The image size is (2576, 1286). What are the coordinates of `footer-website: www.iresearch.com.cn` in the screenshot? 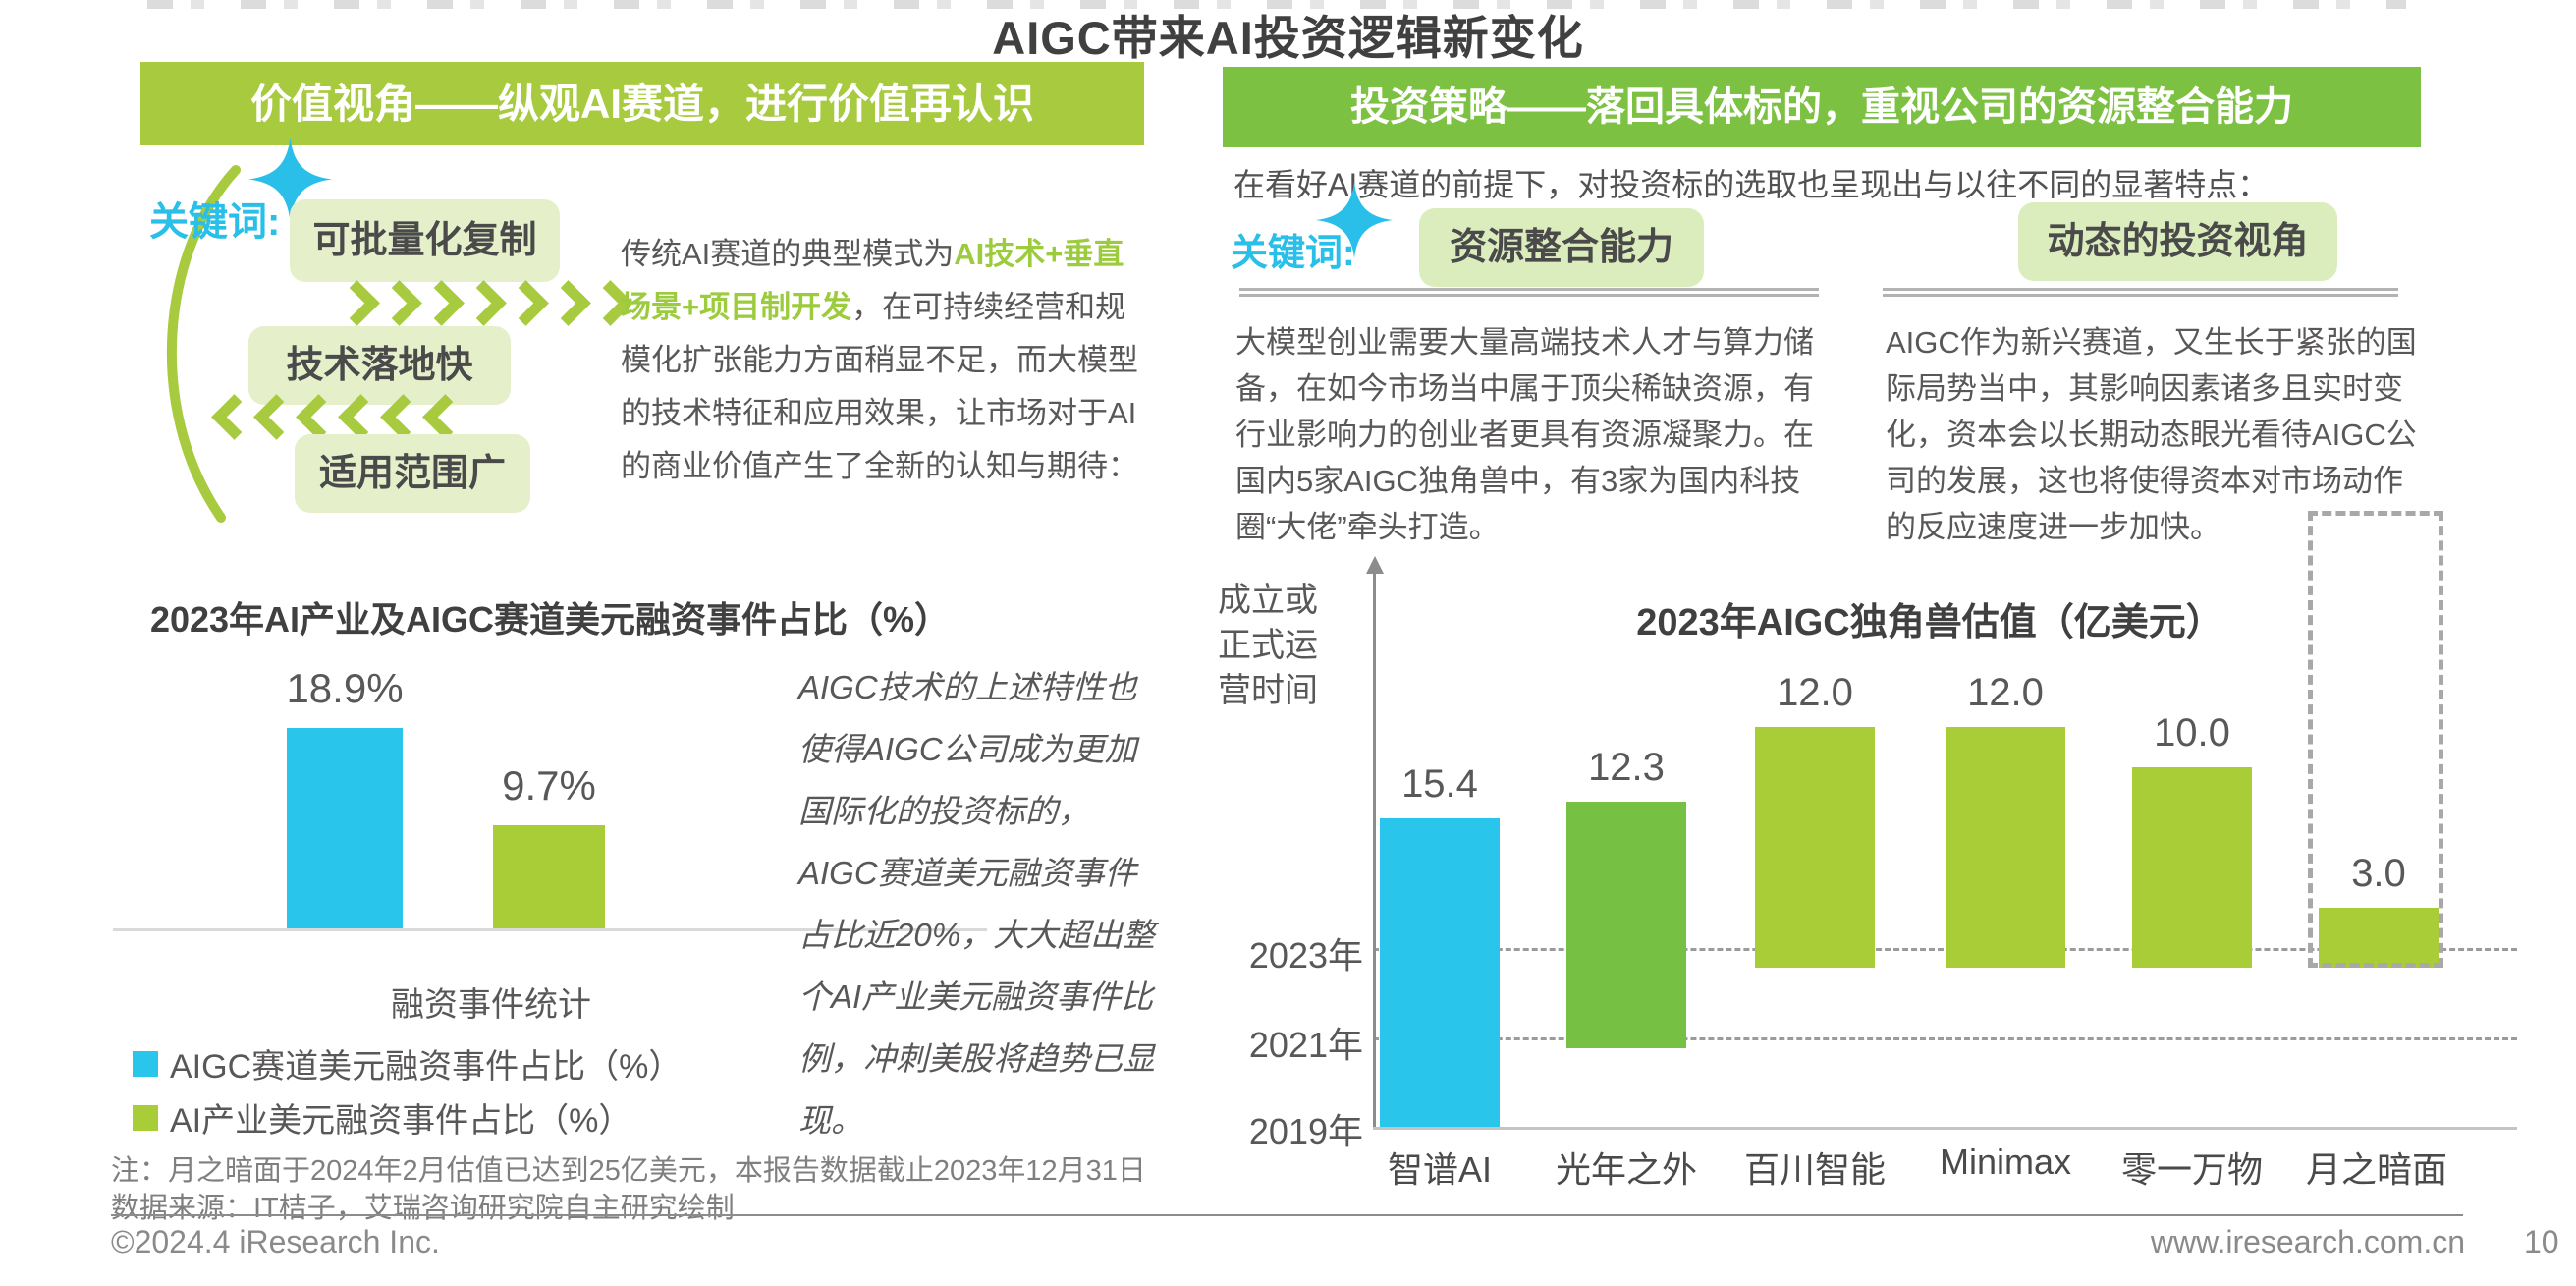 It's located at (2307, 1241).